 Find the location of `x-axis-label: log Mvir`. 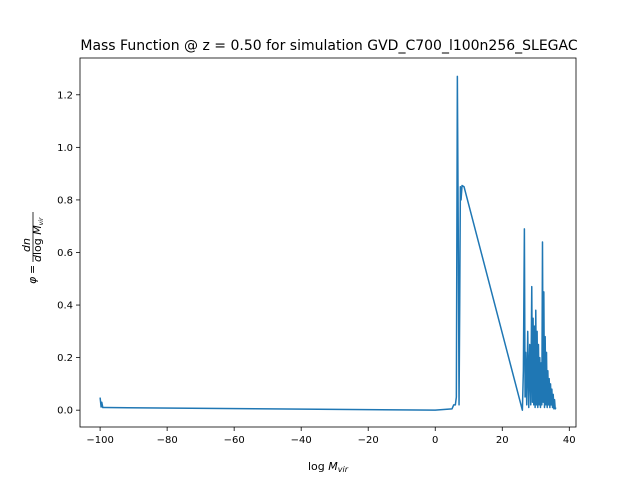

x-axis-label: log Mvir is located at coordinates (328, 467).